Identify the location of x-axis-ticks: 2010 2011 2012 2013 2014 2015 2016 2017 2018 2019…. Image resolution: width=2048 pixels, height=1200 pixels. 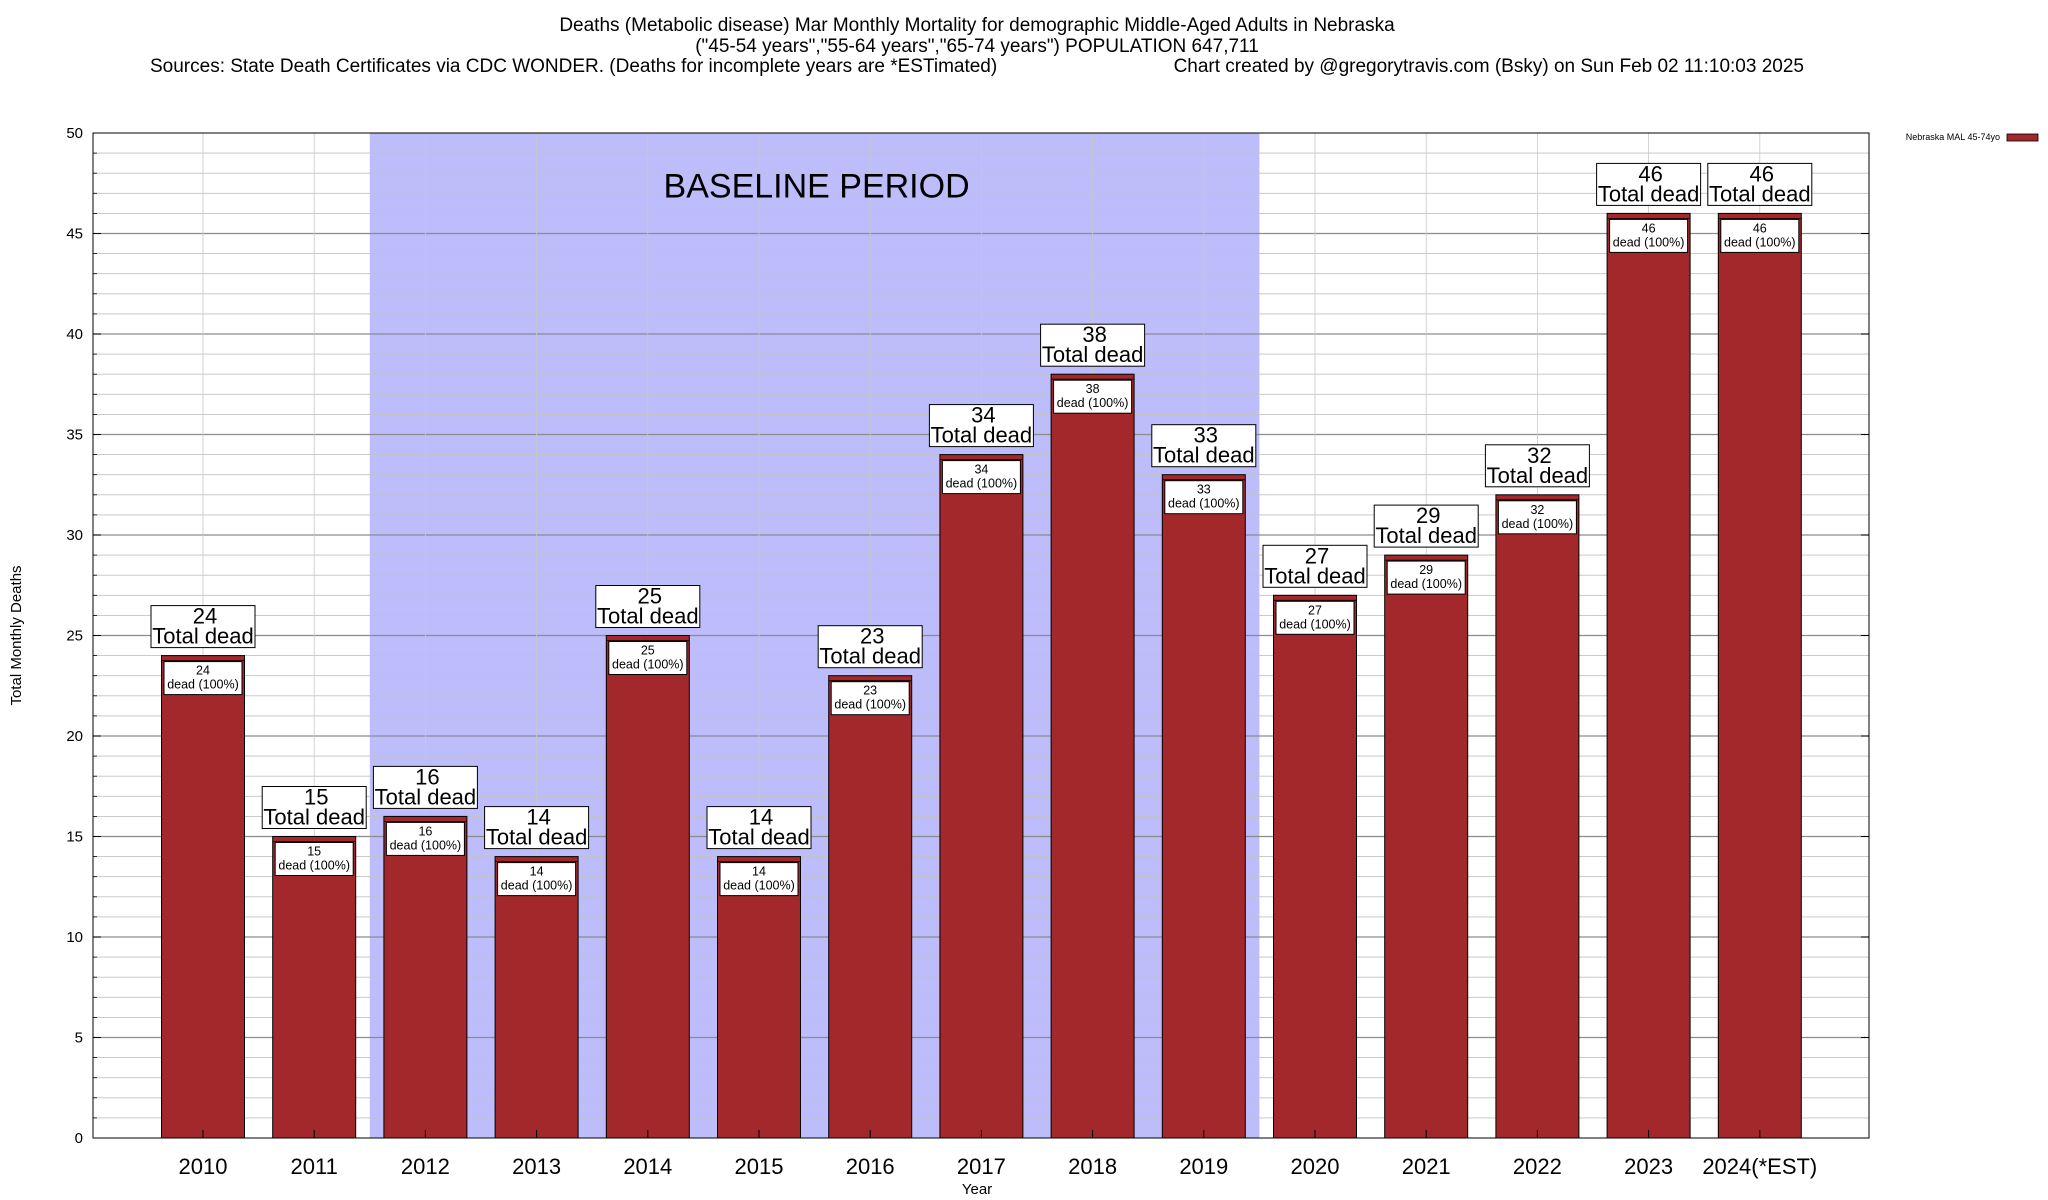
(998, 1154).